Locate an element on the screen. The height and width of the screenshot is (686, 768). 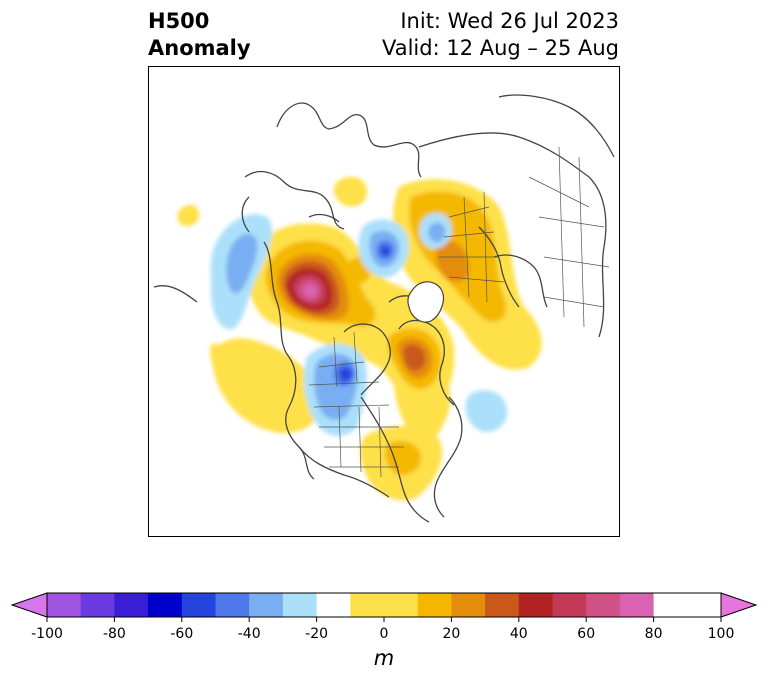
colorbar-tick-label: -40 is located at coordinates (249, 634).